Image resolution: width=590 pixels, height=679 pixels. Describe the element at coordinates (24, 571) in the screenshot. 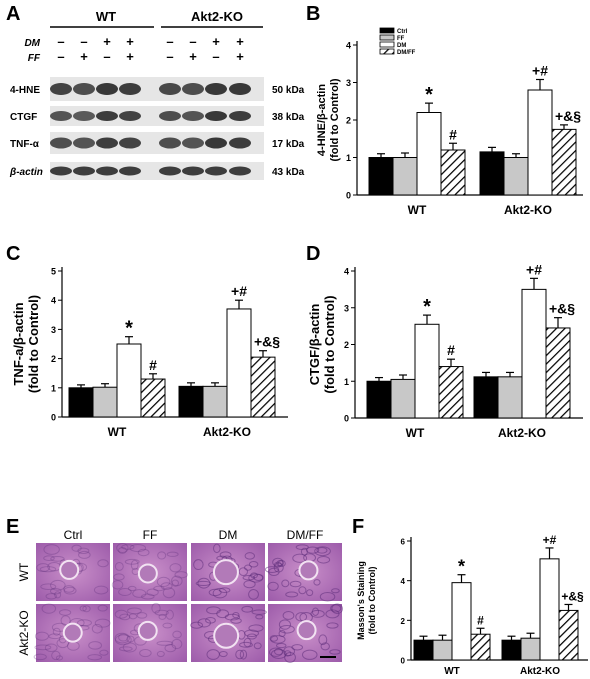

I see `micrograph-row-label: WT` at that location.